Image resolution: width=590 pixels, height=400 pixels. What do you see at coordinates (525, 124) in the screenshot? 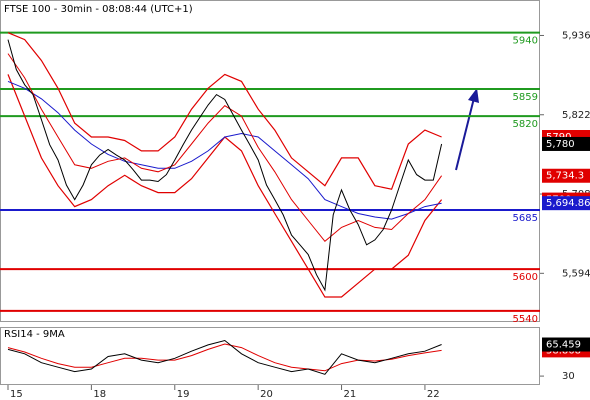
I see `level-label: 5820` at bounding box center [525, 124].